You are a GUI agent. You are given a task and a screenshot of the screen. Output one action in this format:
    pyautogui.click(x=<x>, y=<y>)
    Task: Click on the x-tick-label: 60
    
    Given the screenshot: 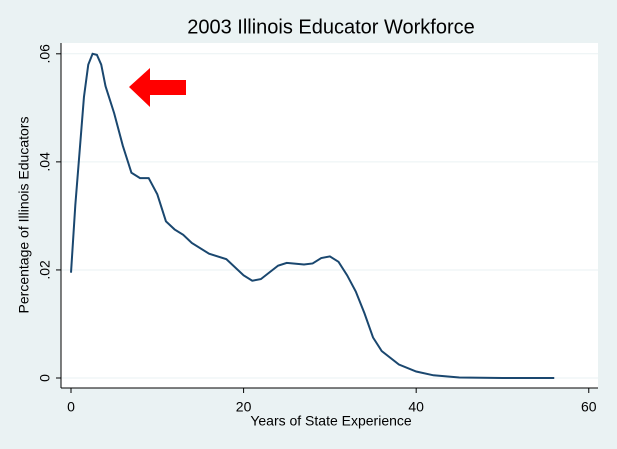 What is the action you would take?
    pyautogui.click(x=589, y=407)
    